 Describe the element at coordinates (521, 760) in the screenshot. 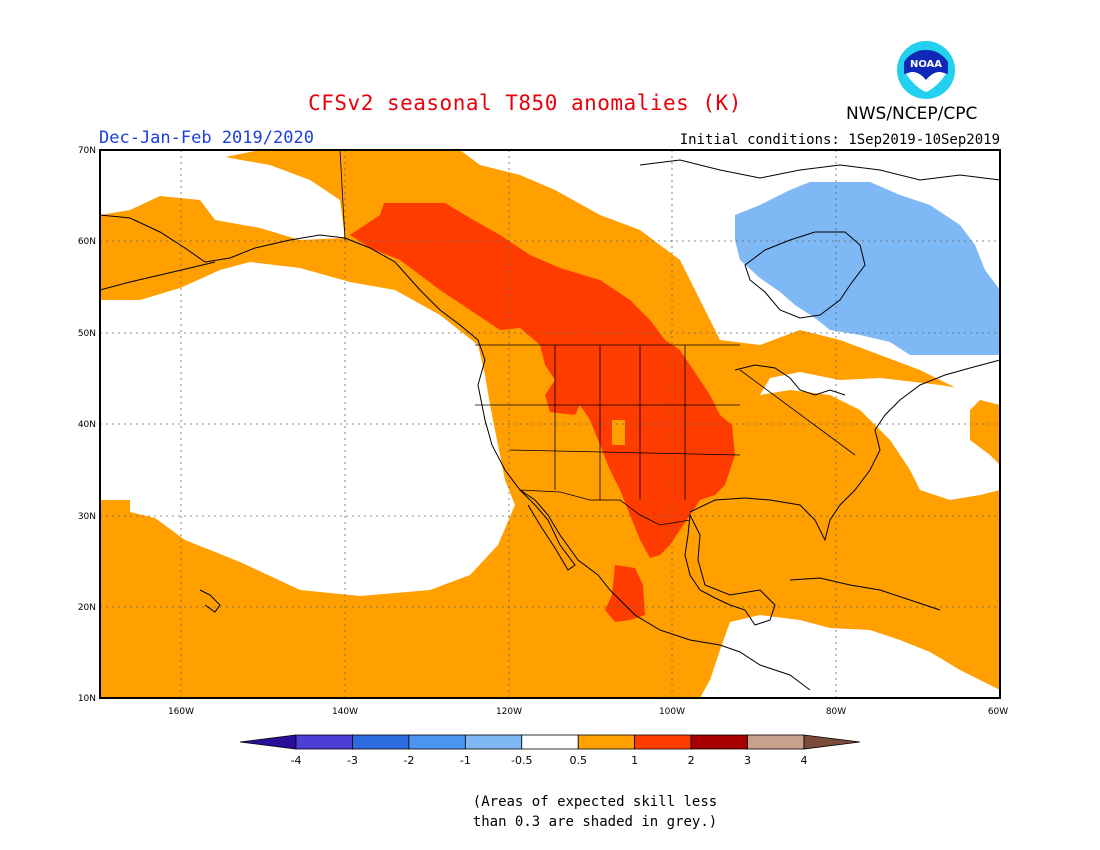

I see `colorbar-label-4: -0.5` at that location.